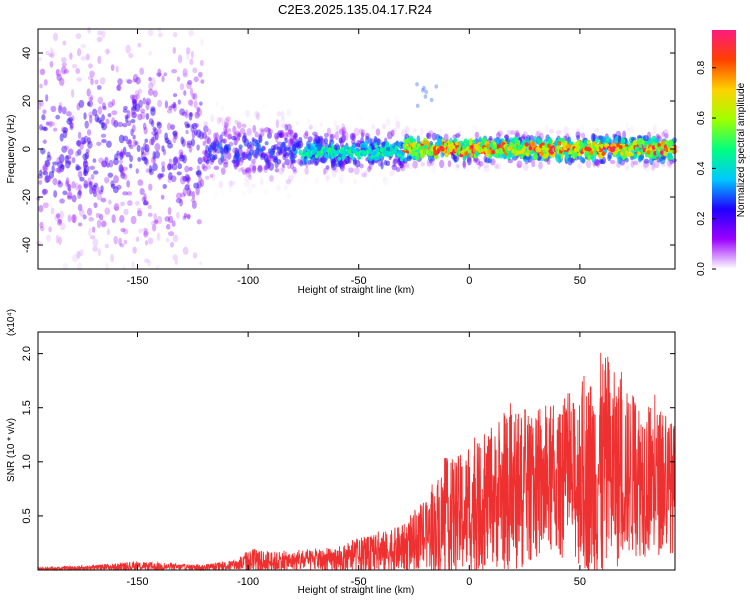  What do you see at coordinates (27, 353) in the screenshot?
I see `y-tick-label: 2.0` at bounding box center [27, 353].